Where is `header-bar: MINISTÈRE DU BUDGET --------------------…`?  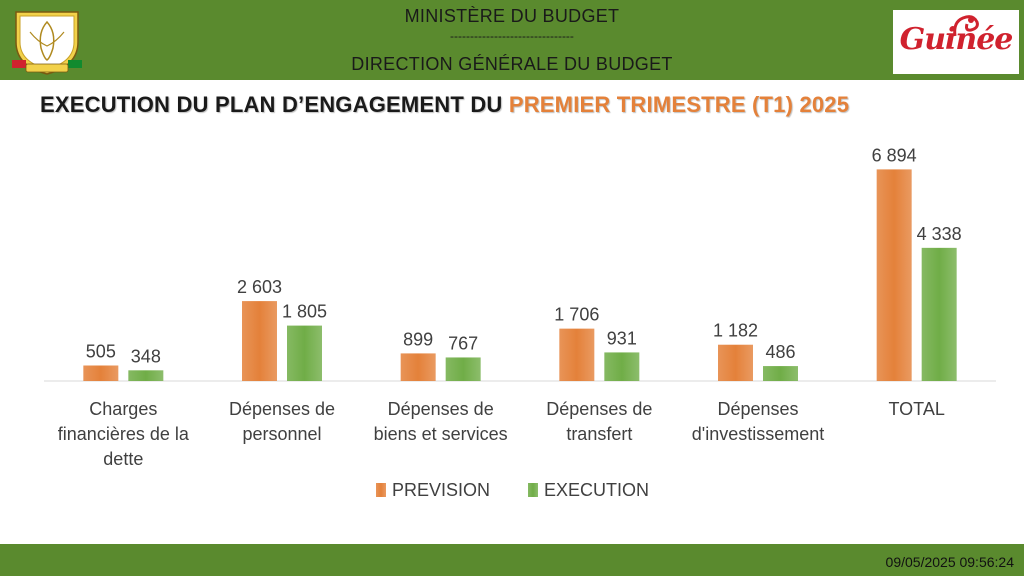 header-bar: MINISTÈRE DU BUDGET --------------------… is located at coordinates (512, 40).